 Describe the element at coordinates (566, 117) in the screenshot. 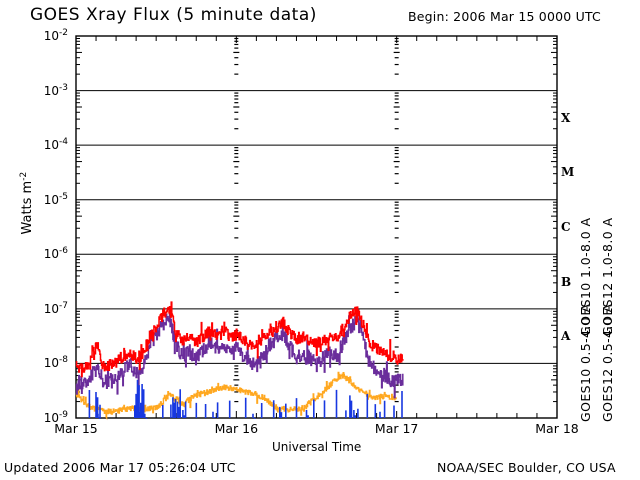

I see `flare-class-x: X` at that location.